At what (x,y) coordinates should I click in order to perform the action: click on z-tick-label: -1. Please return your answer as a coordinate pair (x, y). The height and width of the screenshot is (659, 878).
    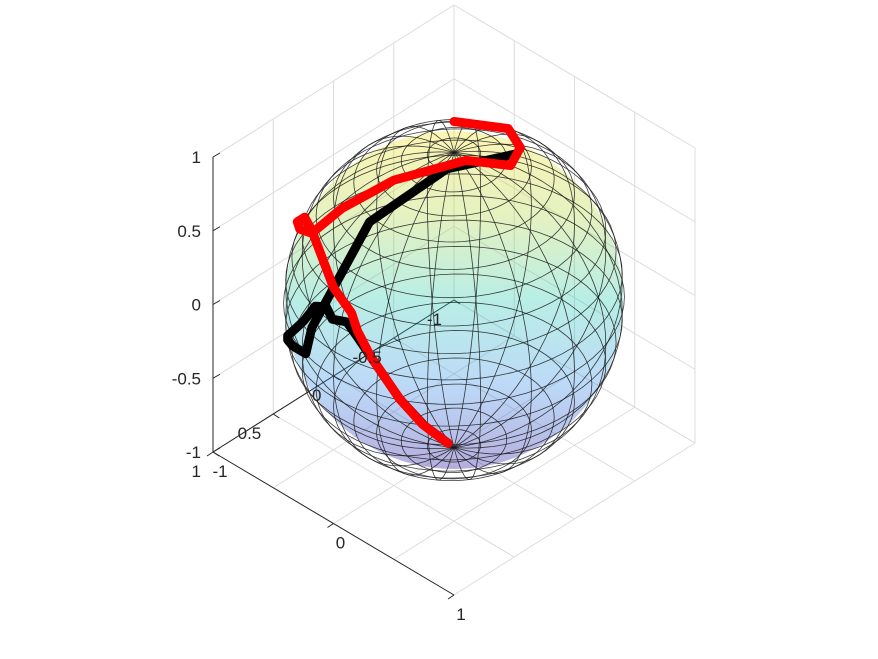
    Looking at the image, I should click on (193, 452).